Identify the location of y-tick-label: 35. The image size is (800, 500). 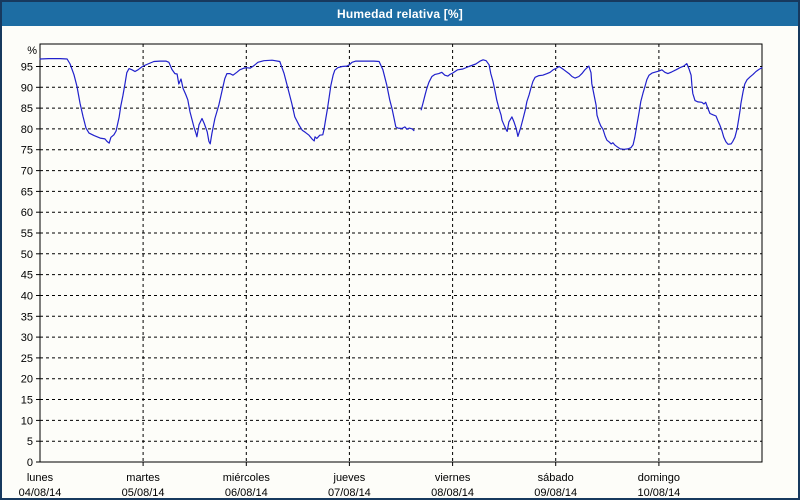
(27, 317).